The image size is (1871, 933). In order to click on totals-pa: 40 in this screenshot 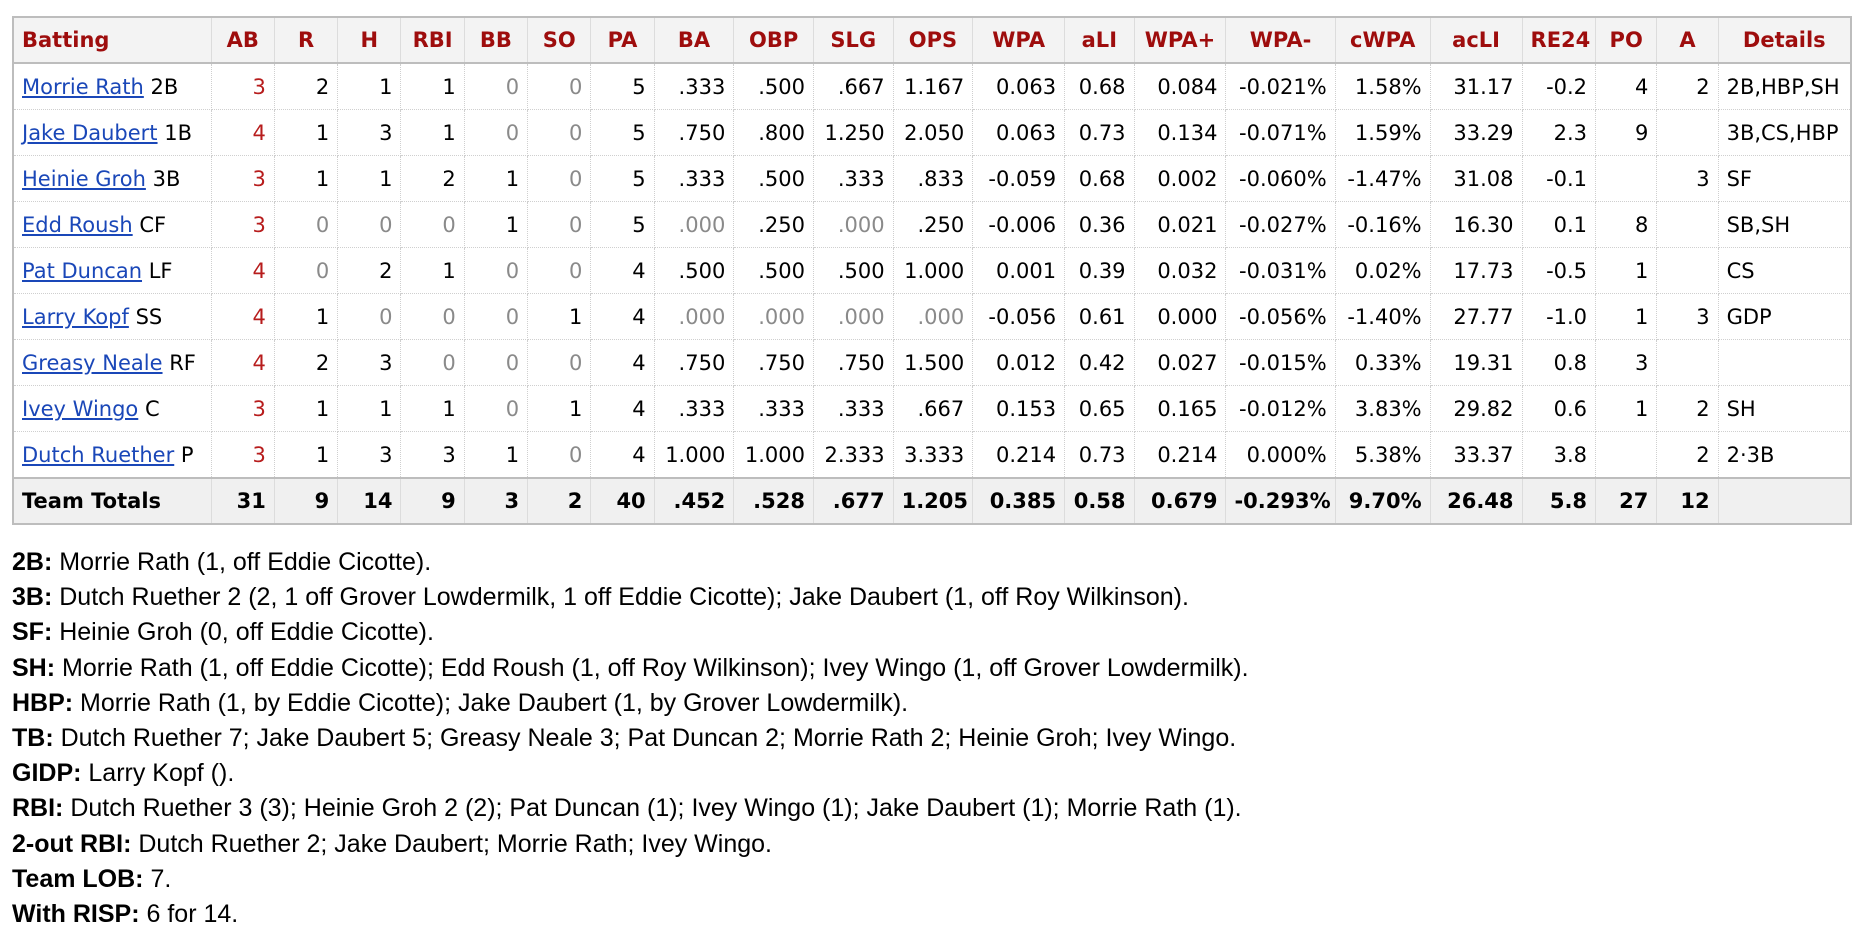, I will do `click(622, 500)`.